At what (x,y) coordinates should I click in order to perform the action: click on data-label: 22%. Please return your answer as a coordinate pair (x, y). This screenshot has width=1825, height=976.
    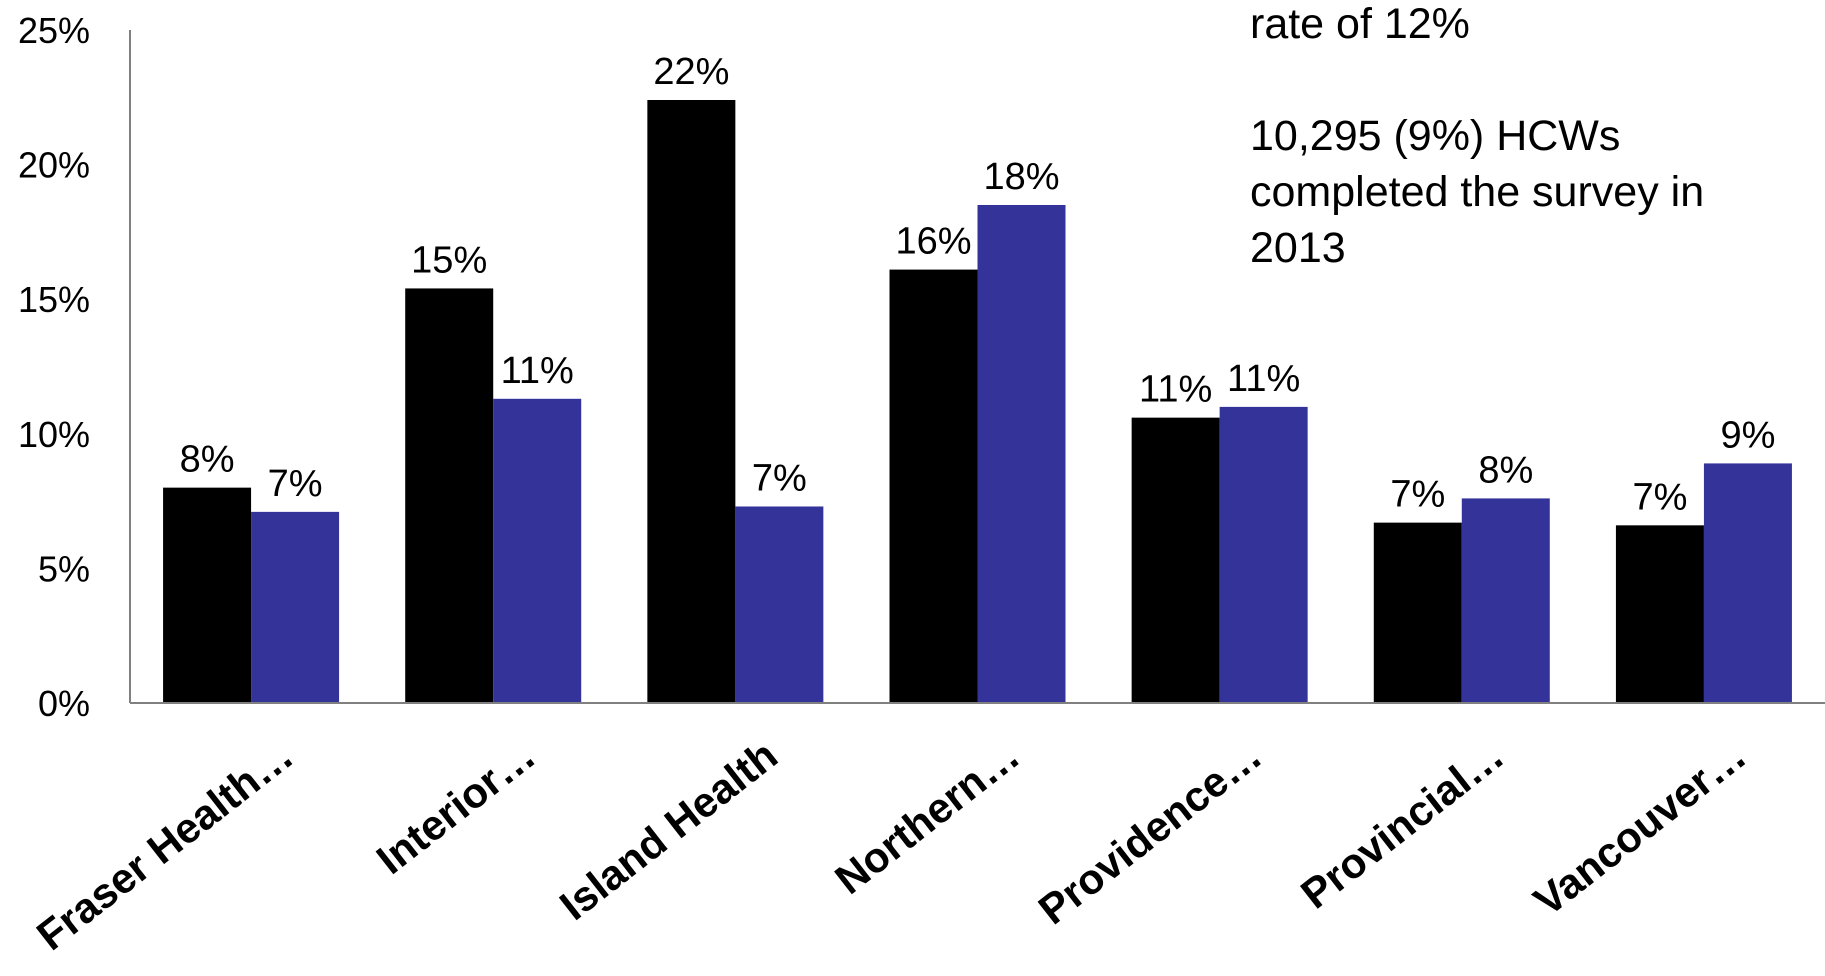
    Looking at the image, I should click on (691, 72).